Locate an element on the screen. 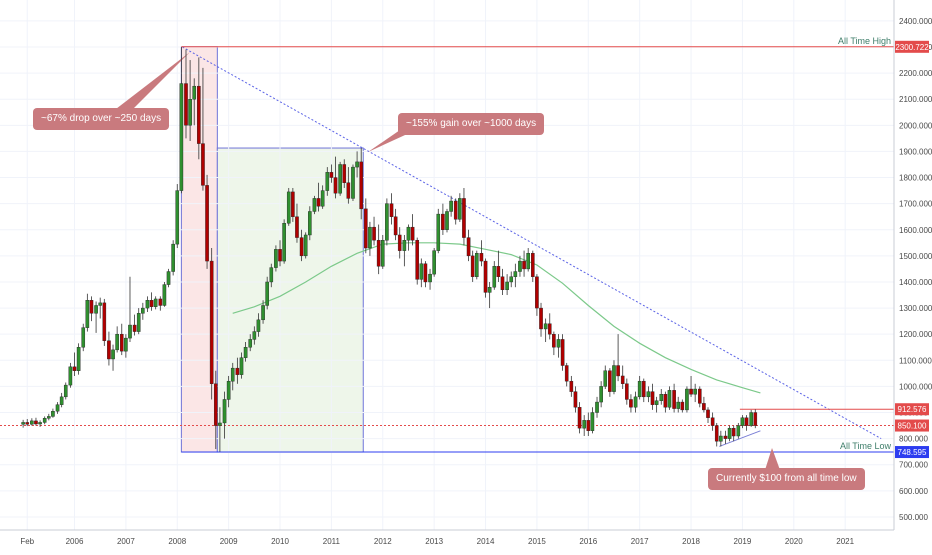 Image resolution: width=932 pixels, height=555 pixels. resistance-tag-bg is located at coordinates (912, 409).